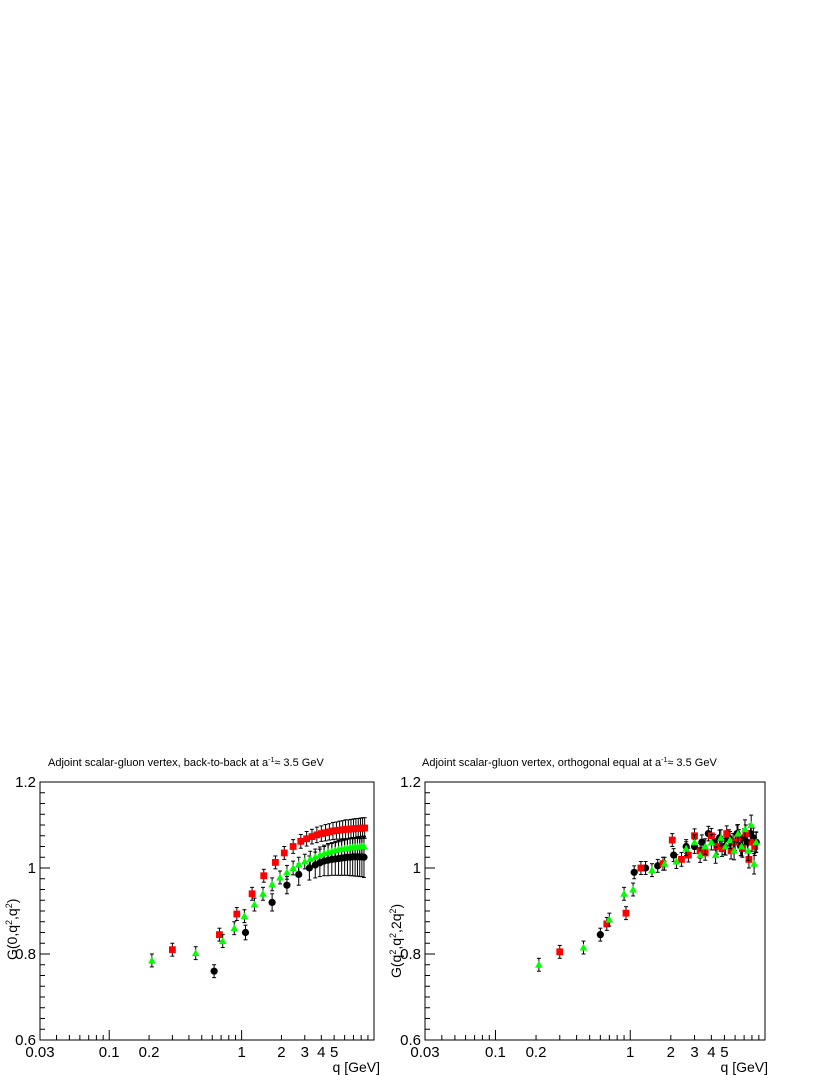  What do you see at coordinates (711, 1052) in the screenshot?
I see `right-x-tick-label: 4` at bounding box center [711, 1052].